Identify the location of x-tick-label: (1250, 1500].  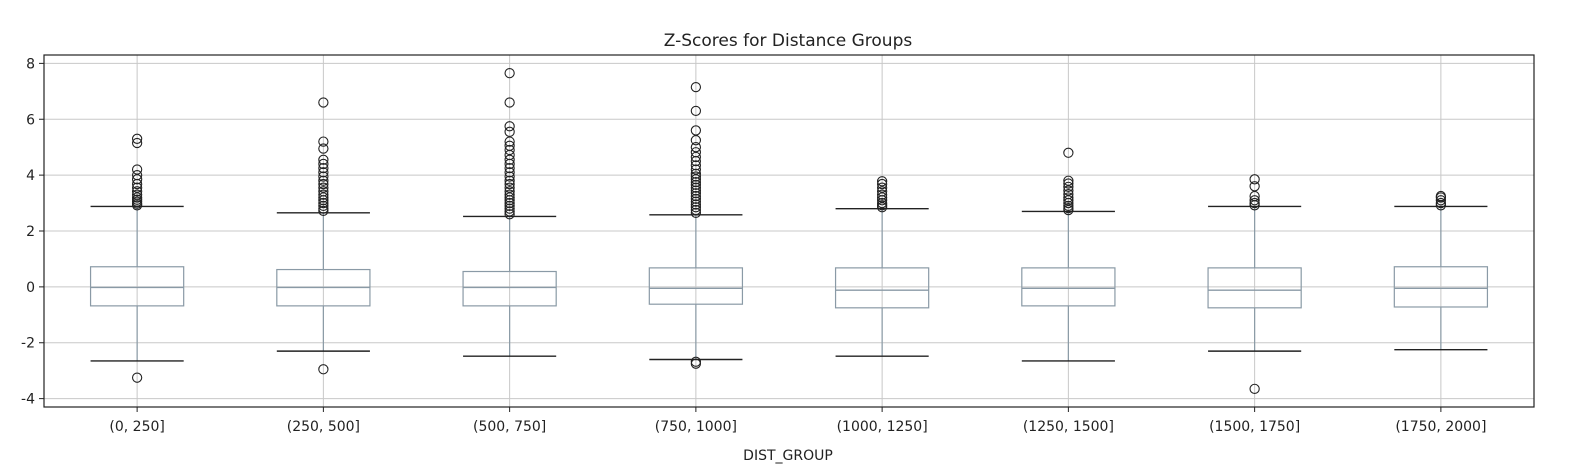
(1068, 427).